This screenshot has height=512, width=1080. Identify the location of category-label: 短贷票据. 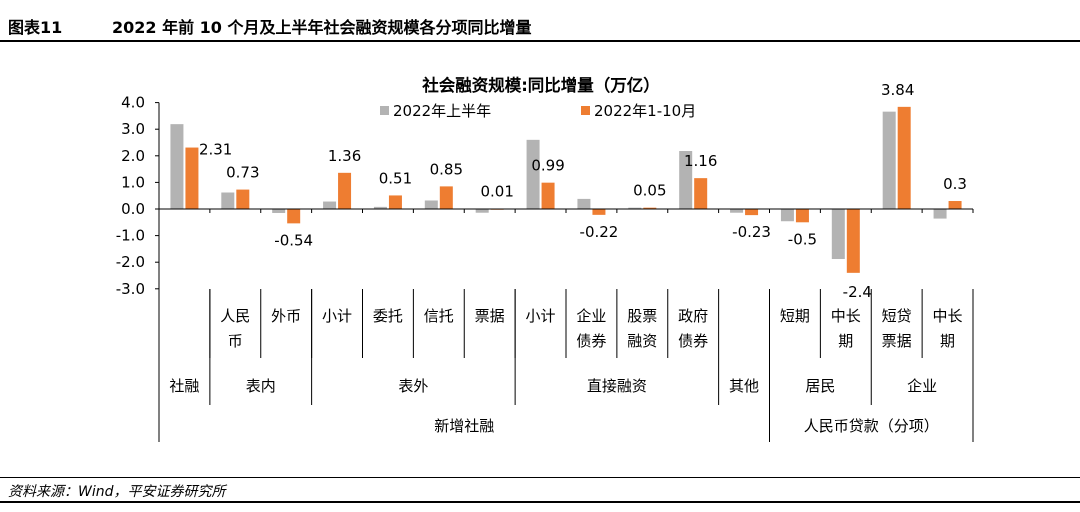
(897, 328).